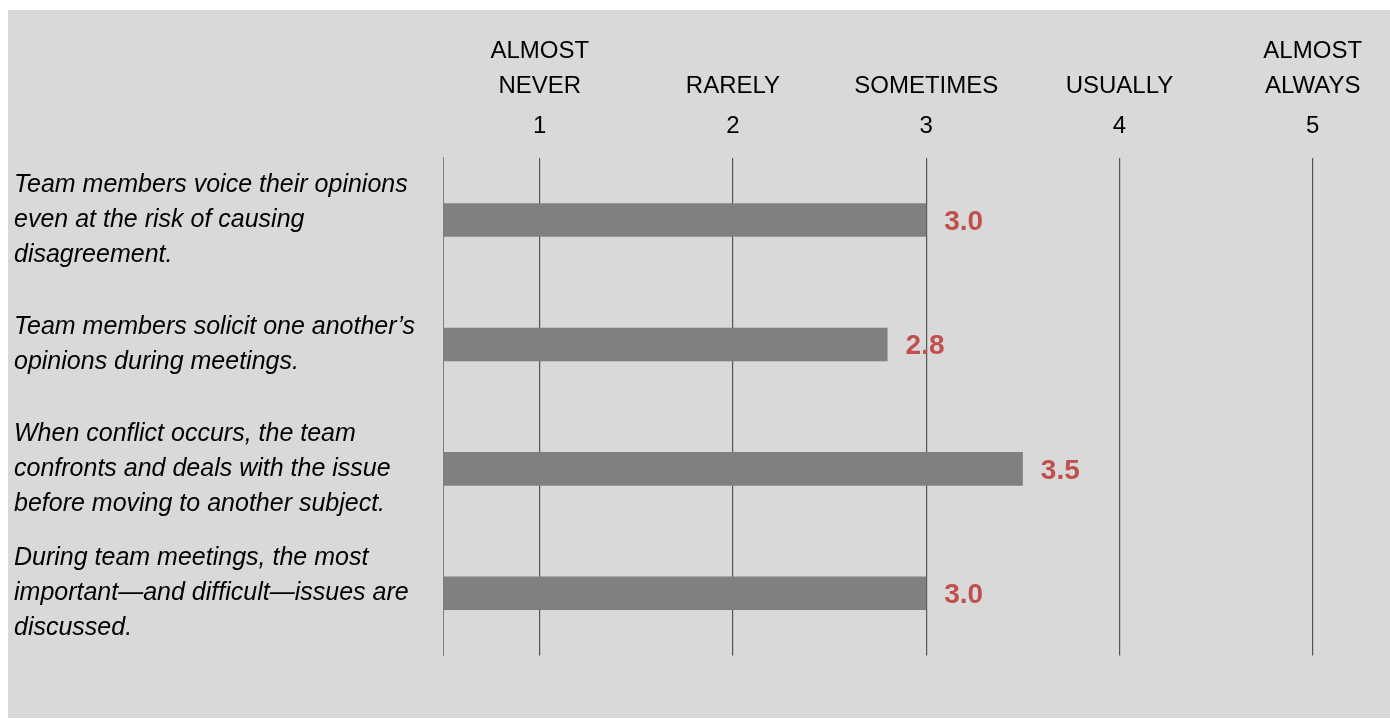 The height and width of the screenshot is (719, 1390). I want to click on x-tick-label: 3, so click(926, 125).